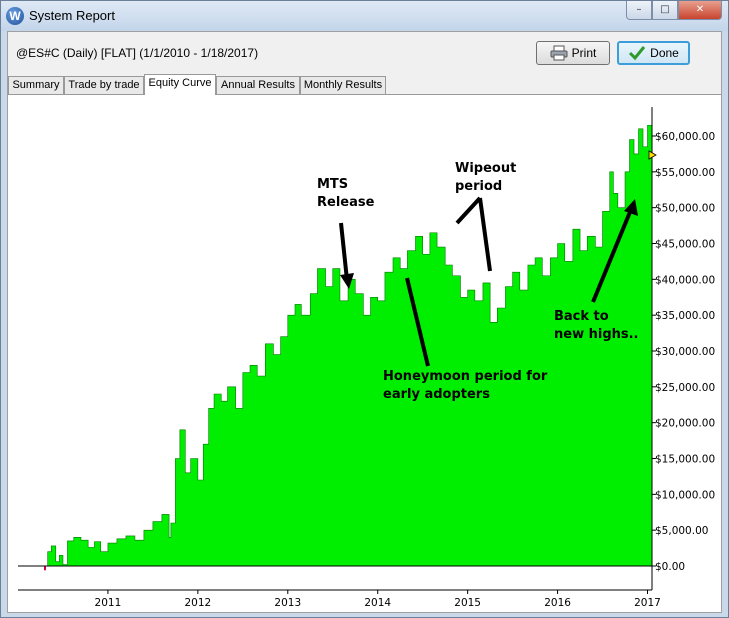 The width and height of the screenshot is (729, 618). Describe the element at coordinates (631, 207) in the screenshot. I see `new-highs-arrowhead` at that location.